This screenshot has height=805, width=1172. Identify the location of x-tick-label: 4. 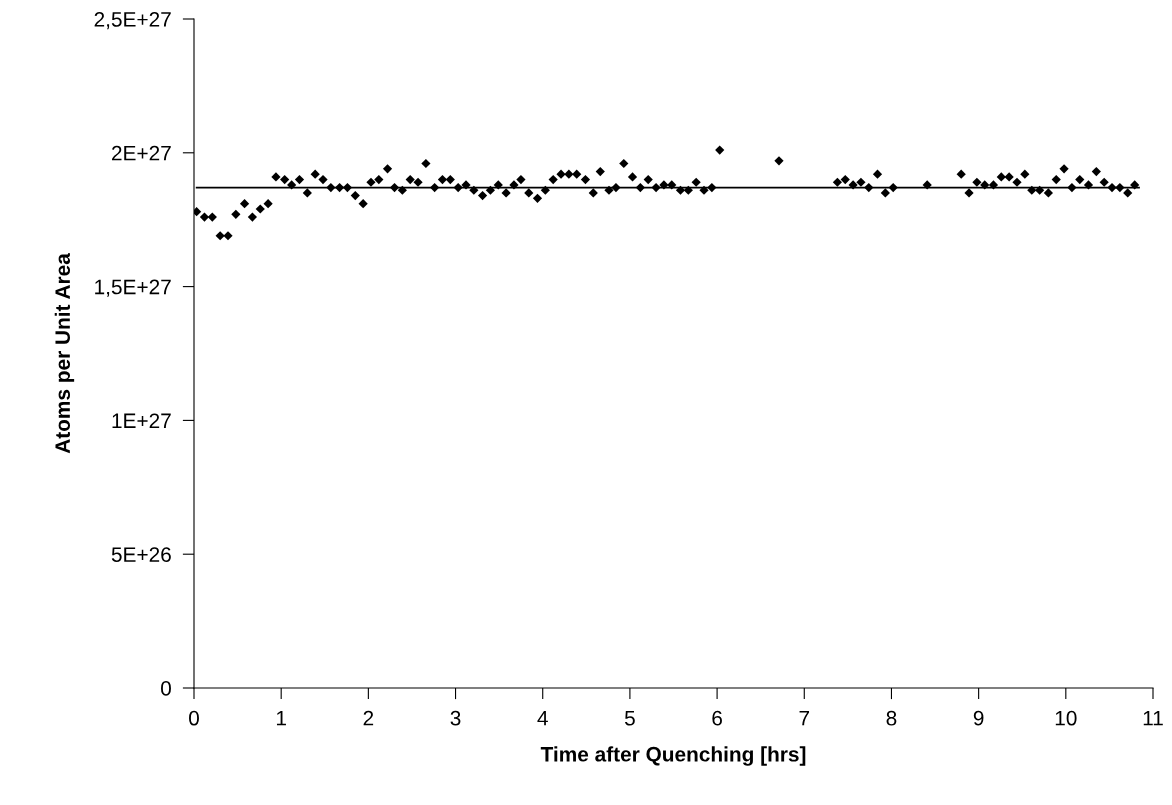
(542, 718).